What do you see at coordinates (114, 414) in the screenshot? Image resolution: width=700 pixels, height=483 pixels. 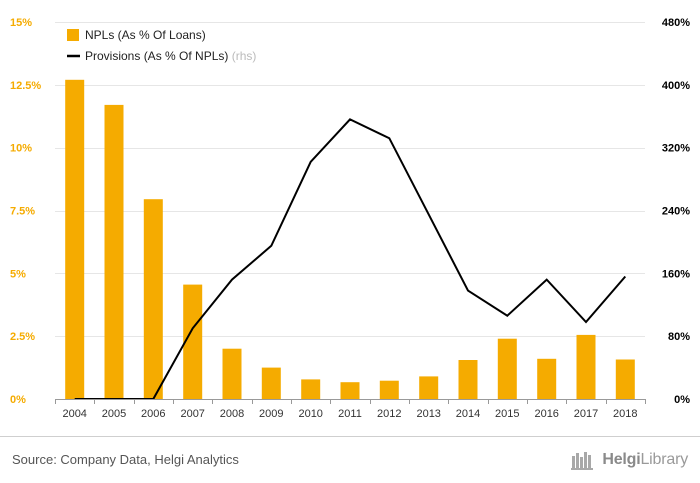 I see `x-tick-label: 2005` at bounding box center [114, 414].